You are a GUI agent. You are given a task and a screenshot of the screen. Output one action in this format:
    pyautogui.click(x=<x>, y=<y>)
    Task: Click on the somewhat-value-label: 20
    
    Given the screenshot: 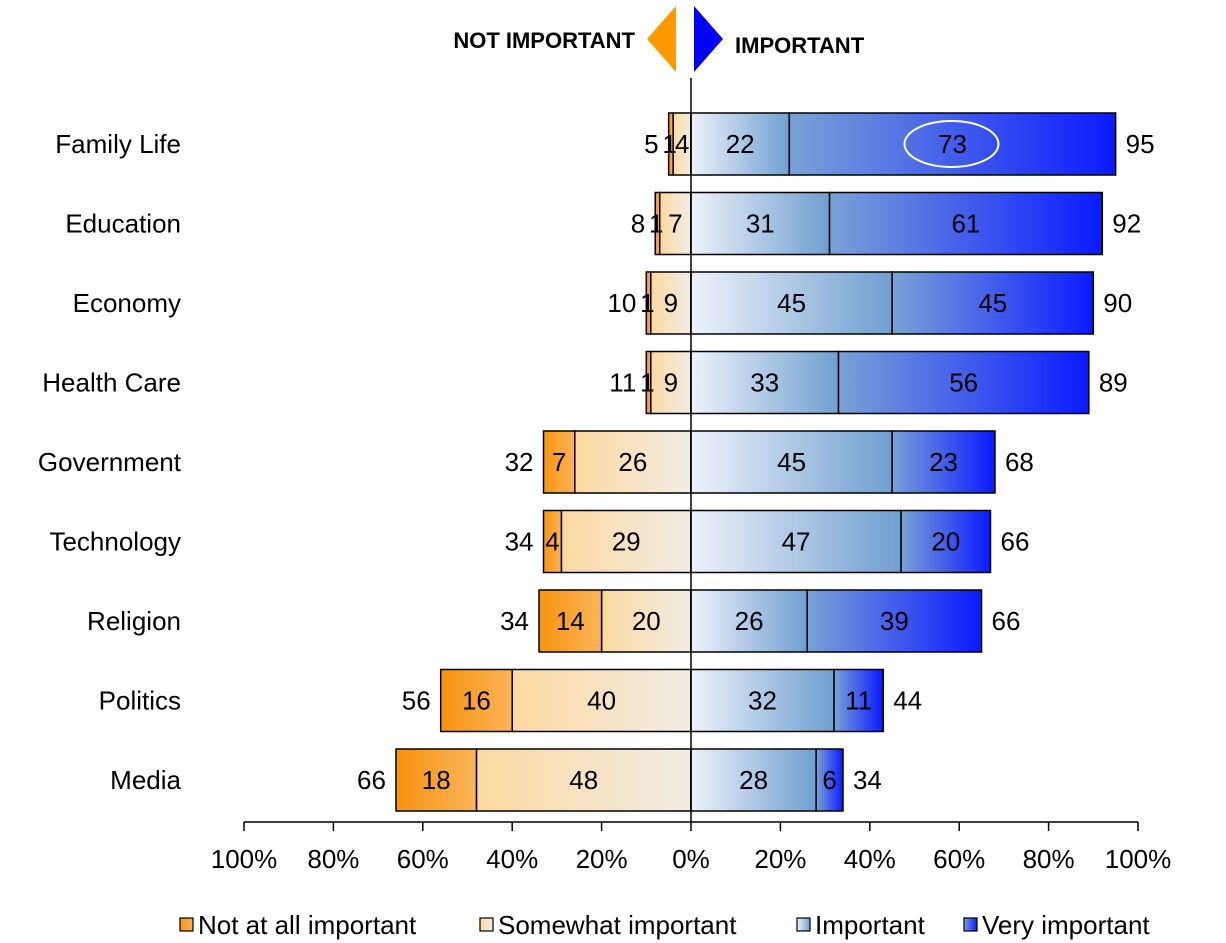 What is the action you would take?
    pyautogui.click(x=646, y=621)
    